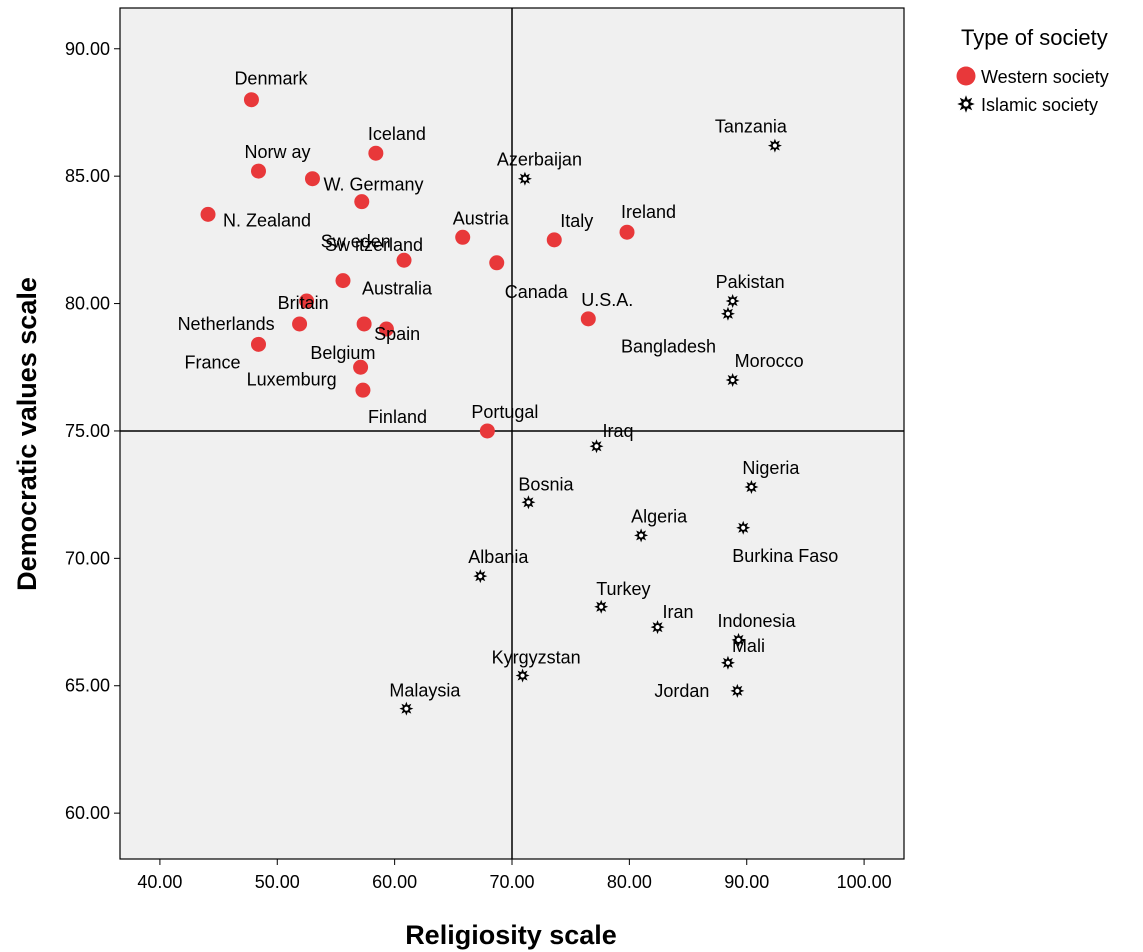 The height and width of the screenshot is (952, 1143). I want to click on legend-title: Type of society, so click(1034, 37).